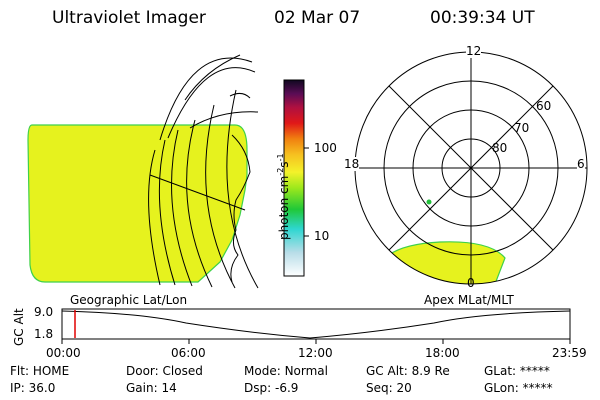 This screenshot has width=600, height=400. Describe the element at coordinates (315, 353) in the screenshot. I see `x-tick-1200: 12:00` at that location.